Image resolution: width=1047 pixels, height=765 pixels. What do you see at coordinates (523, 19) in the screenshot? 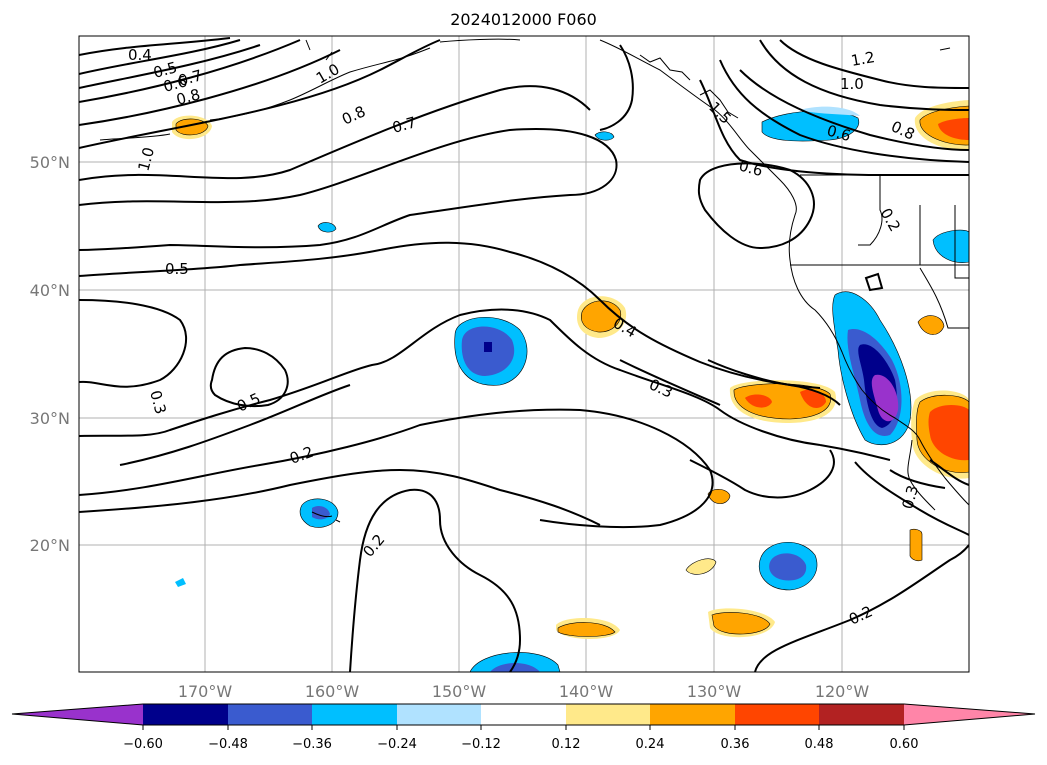
I see `map-title: 2024012000 F060` at bounding box center [523, 19].